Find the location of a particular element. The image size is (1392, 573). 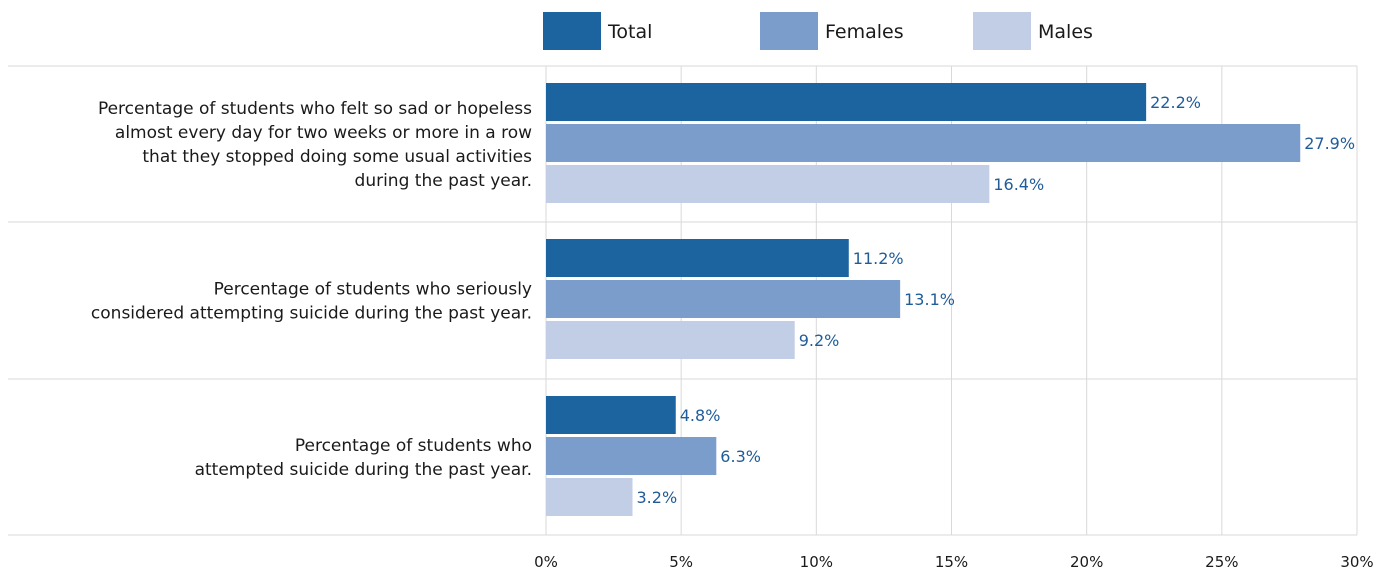

x-tick-label: 5% is located at coordinates (681, 562).